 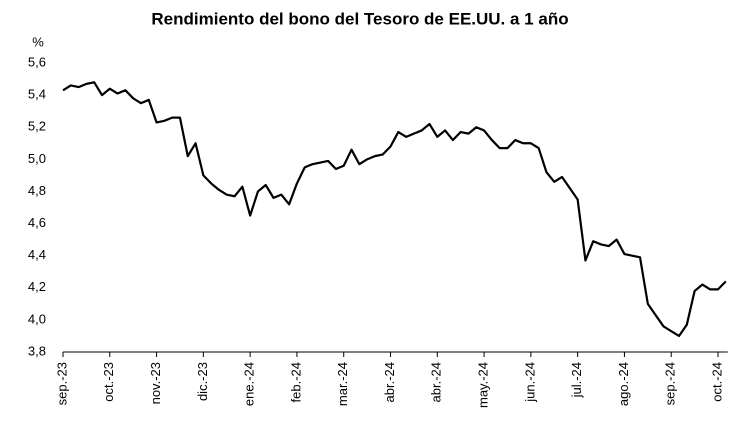 I want to click on y-tick-label: 4,0, so click(x=37, y=318).